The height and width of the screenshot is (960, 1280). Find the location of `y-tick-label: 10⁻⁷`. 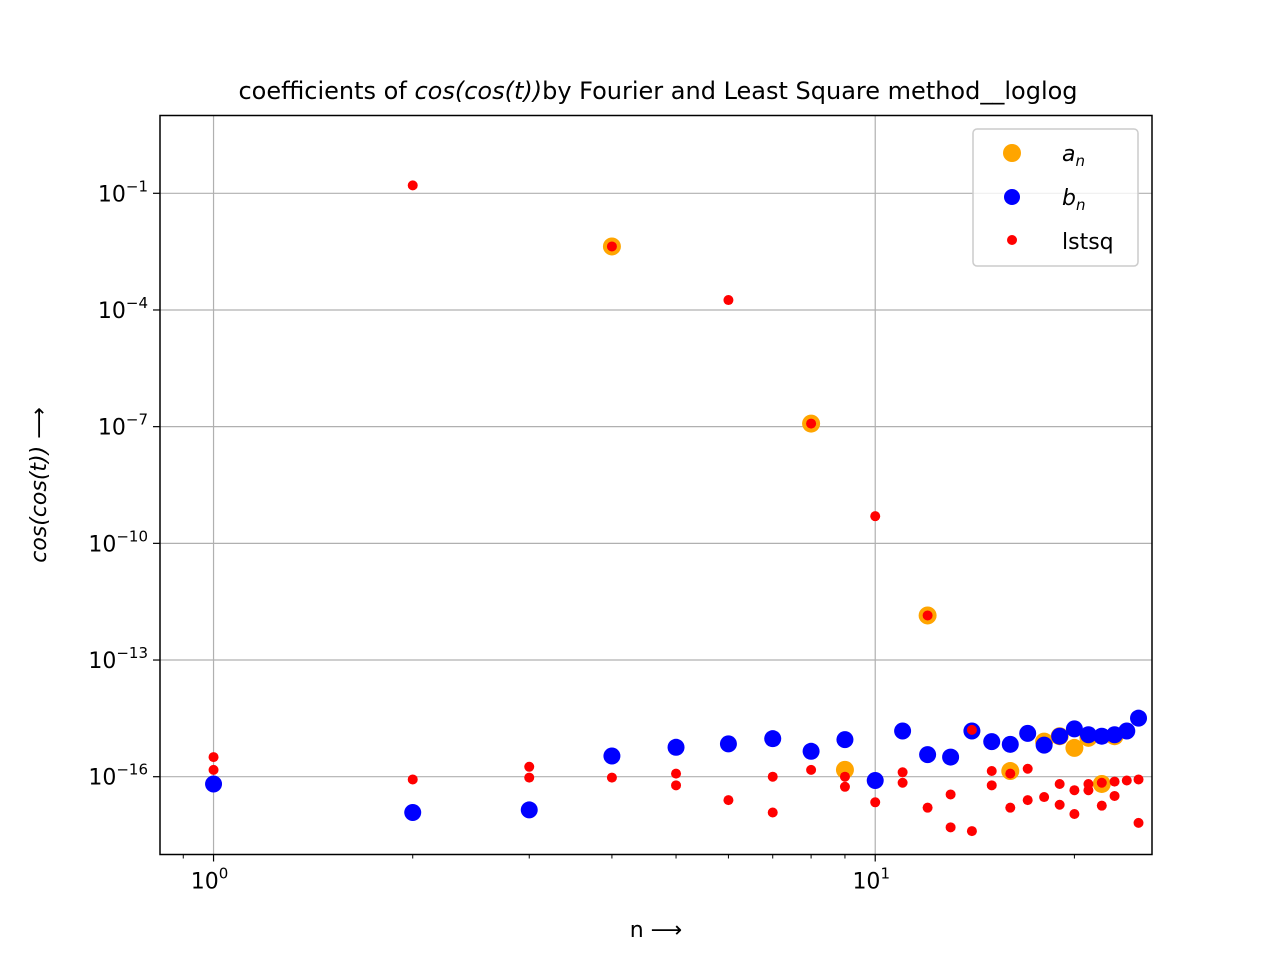

y-tick-label: 10⁻⁷ is located at coordinates (123, 426).